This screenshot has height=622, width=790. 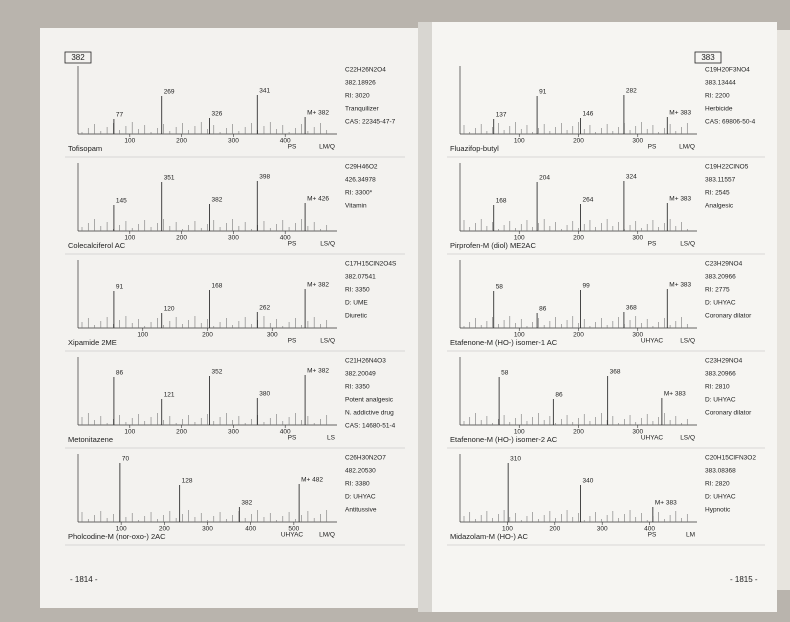 I want to click on compound-info: C19H20F3NO4, so click(x=727, y=70).